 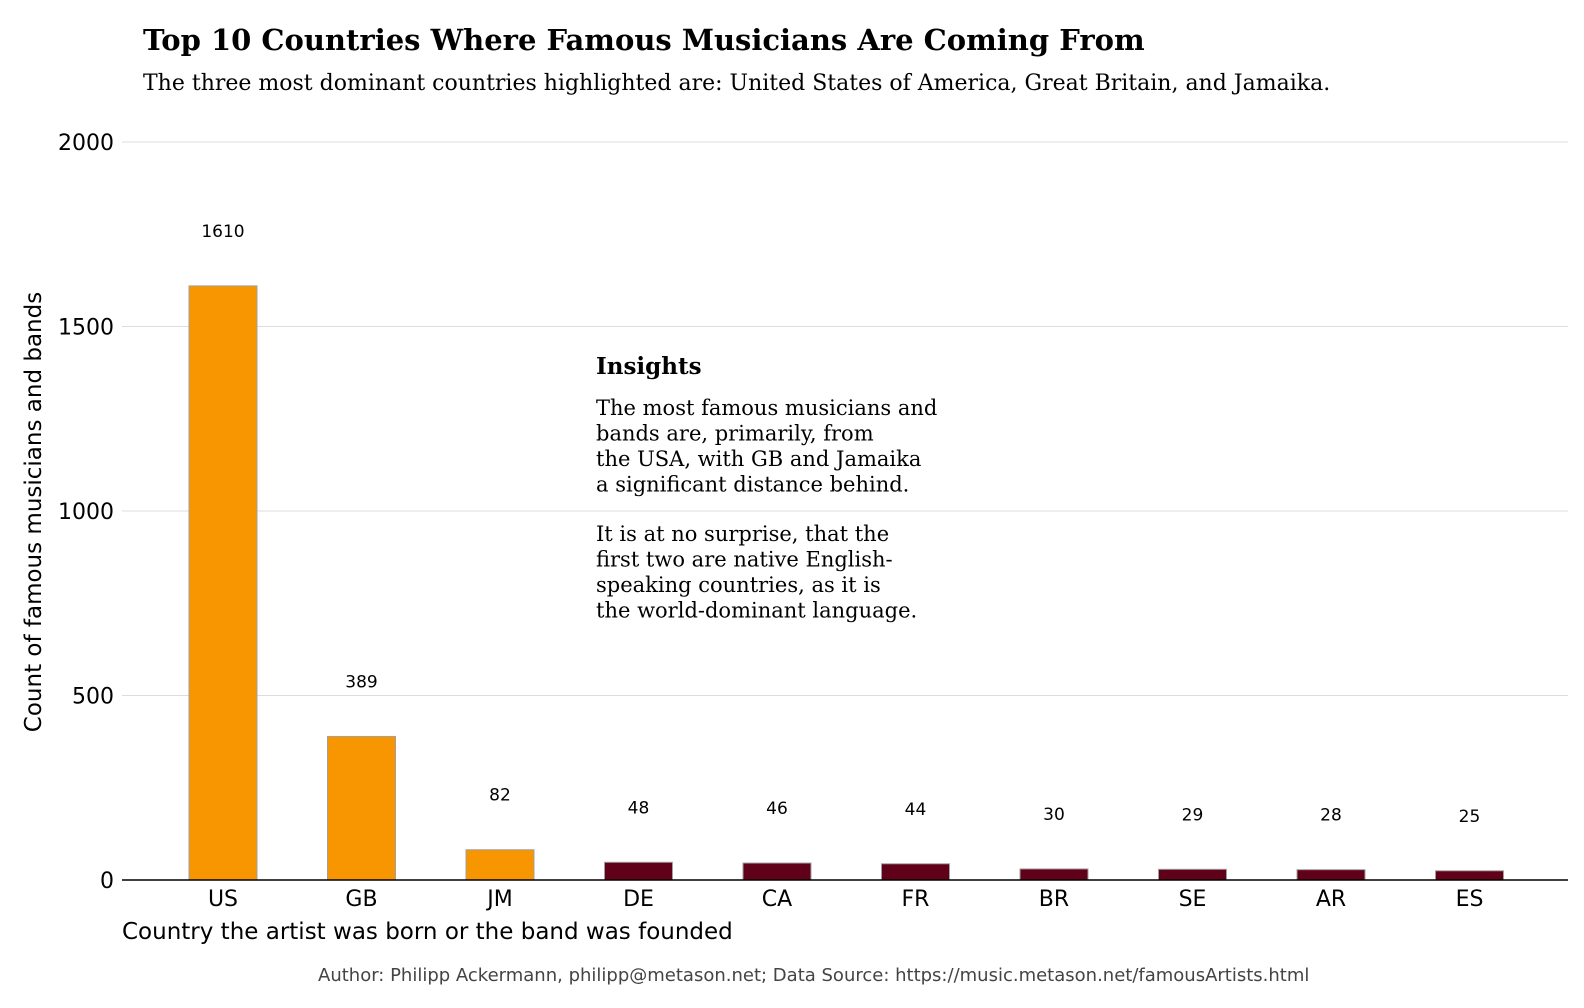 What do you see at coordinates (1193, 815) in the screenshot?
I see `data-label-se: 29` at bounding box center [1193, 815].